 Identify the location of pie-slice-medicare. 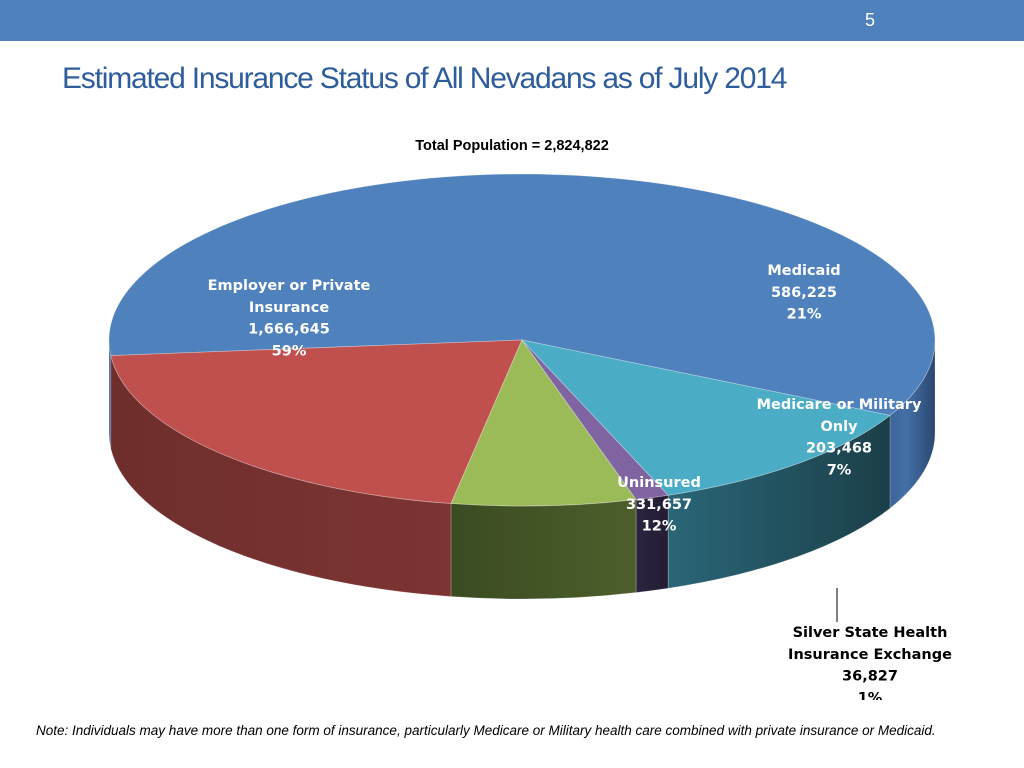
(543, 423).